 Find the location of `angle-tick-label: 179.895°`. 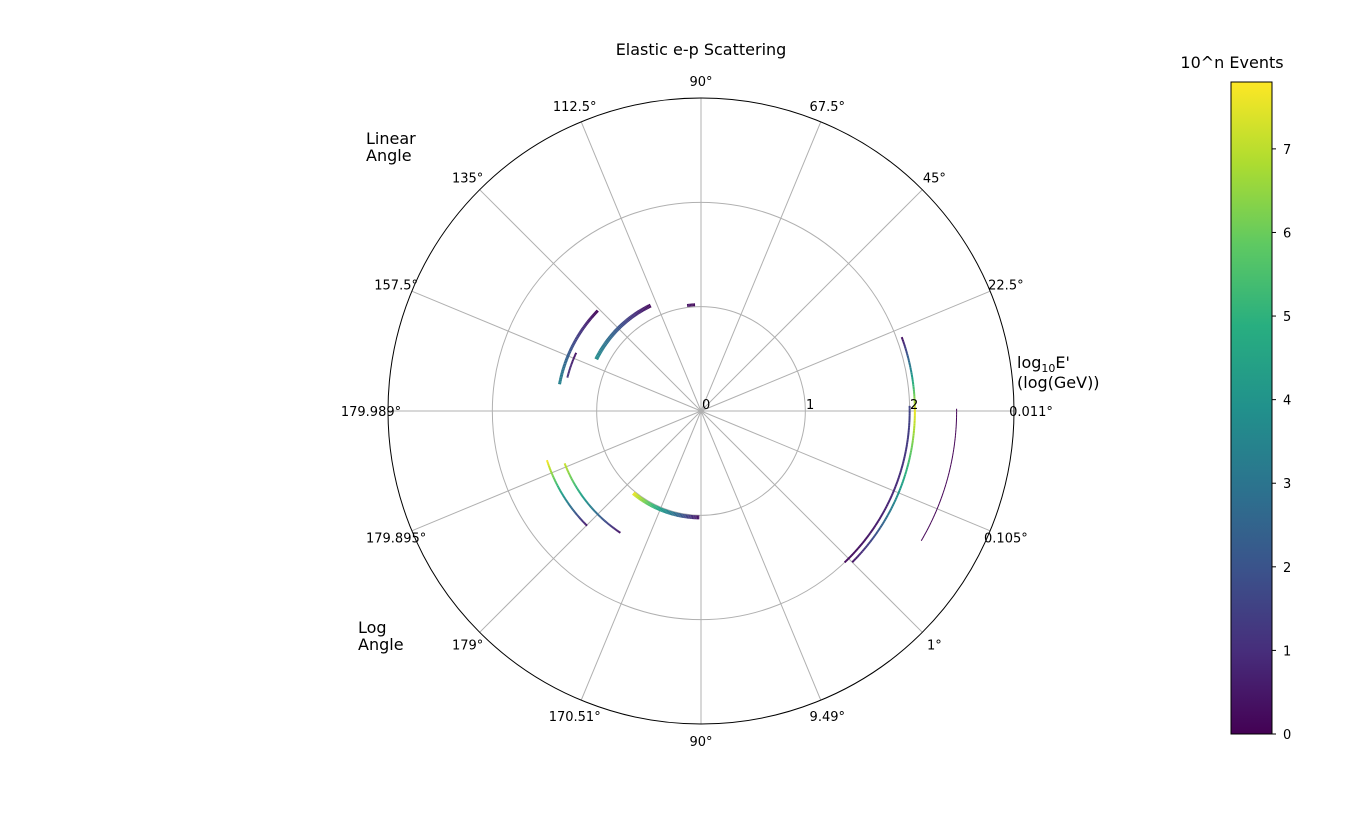

angle-tick-label: 179.895° is located at coordinates (396, 538).